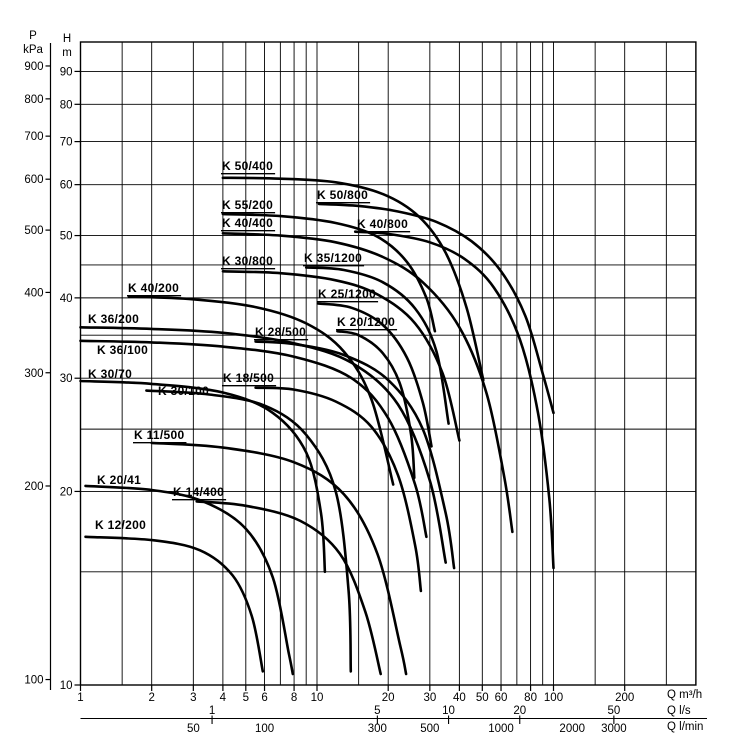 The width and height of the screenshot is (744, 755). Describe the element at coordinates (530, 698) in the screenshot. I see `flow-m3h-tick-label: 80` at that location.